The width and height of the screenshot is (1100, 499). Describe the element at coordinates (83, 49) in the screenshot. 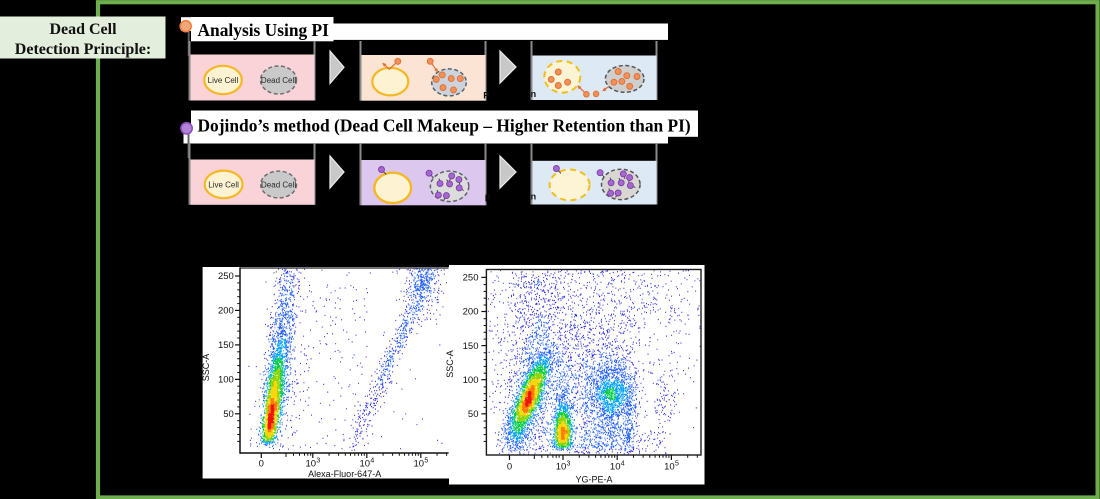

I see `svg-text: Detection Principle:` at that location.